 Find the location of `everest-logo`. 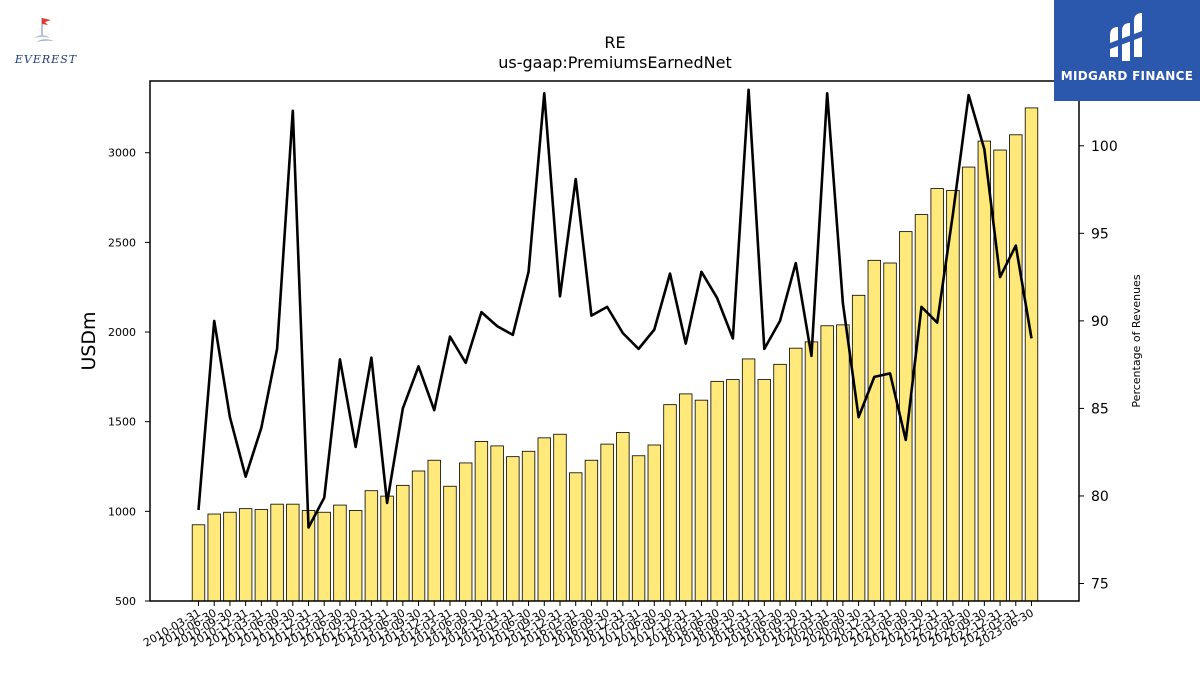

everest-logo is located at coordinates (46, 42).